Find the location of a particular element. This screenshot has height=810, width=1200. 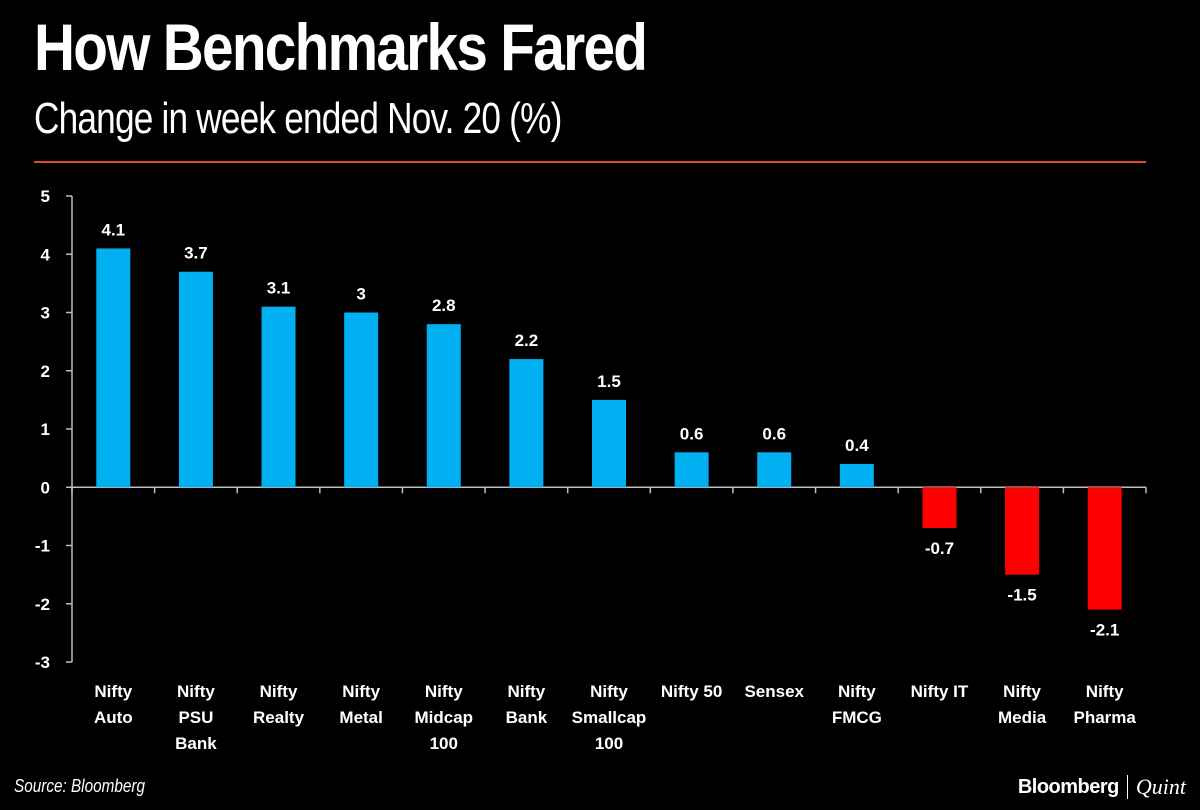

category-label-line: Pharma is located at coordinates (1105, 717).